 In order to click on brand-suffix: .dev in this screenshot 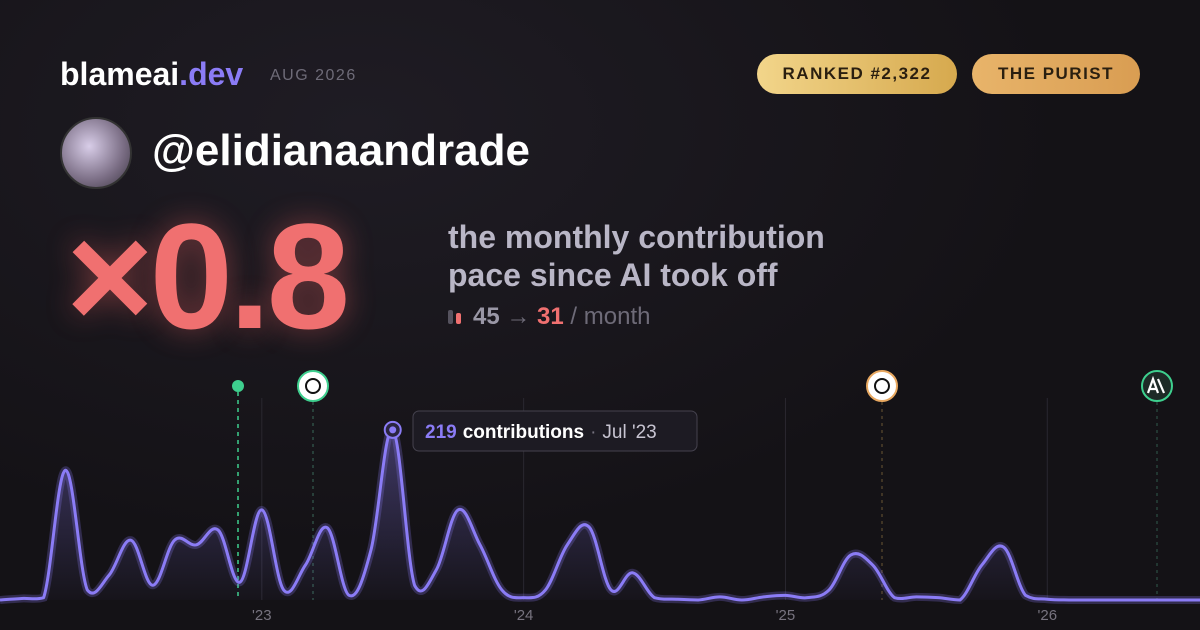, I will do `click(211, 74)`.